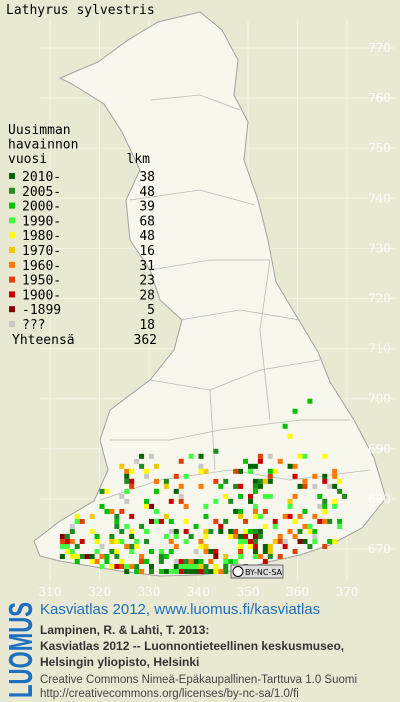 Image resolution: width=400 pixels, height=702 pixels. I want to click on legend-swatch, so click(12, 250).